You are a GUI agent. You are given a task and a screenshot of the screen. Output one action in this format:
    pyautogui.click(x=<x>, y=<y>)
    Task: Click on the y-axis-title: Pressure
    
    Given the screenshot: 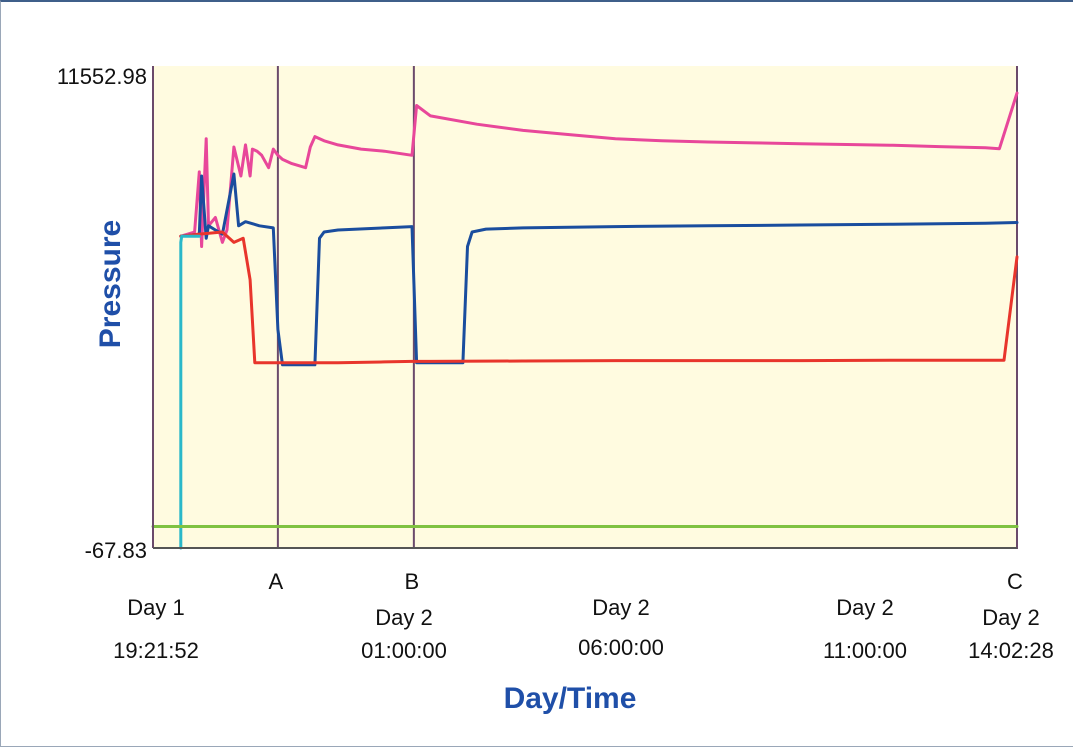 What is the action you would take?
    pyautogui.click(x=110, y=284)
    